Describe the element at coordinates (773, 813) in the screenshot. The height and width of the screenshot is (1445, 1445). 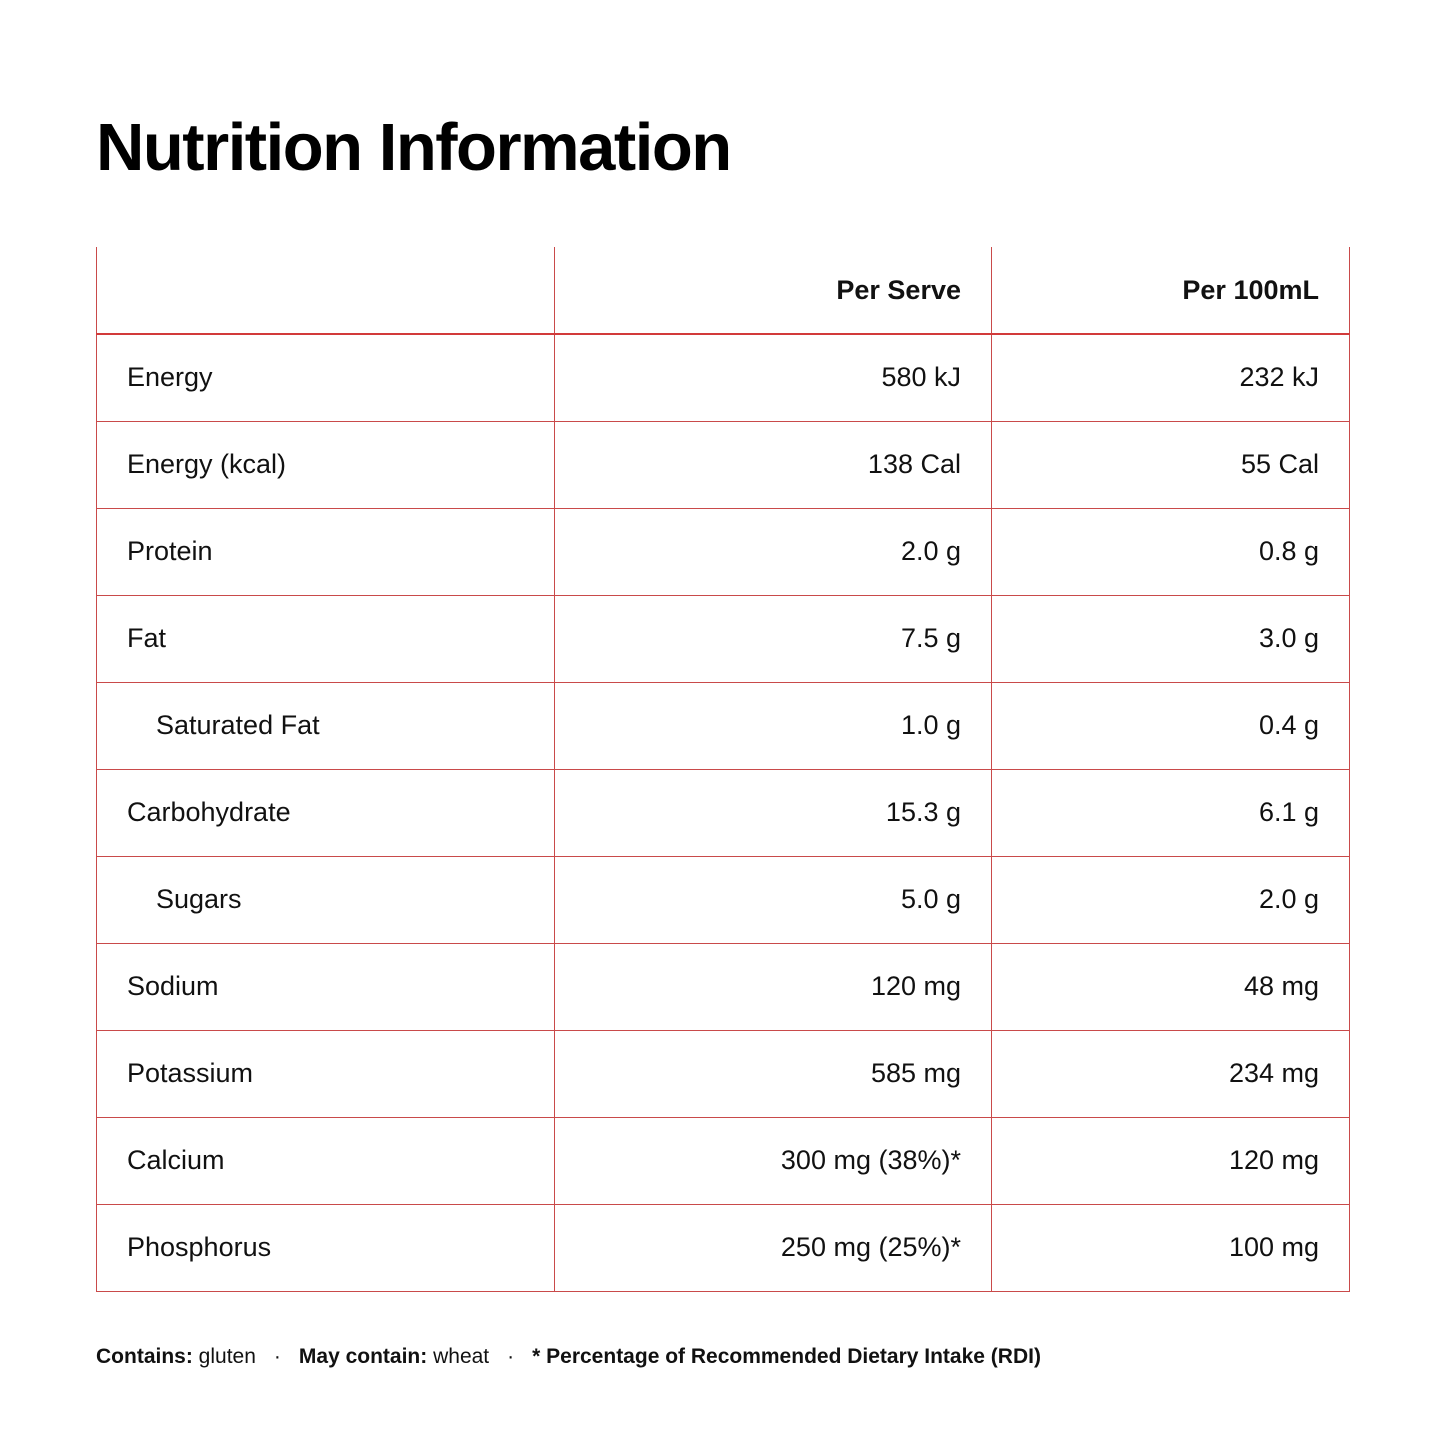
I see `nutrient-value: 15.3 g` at that location.